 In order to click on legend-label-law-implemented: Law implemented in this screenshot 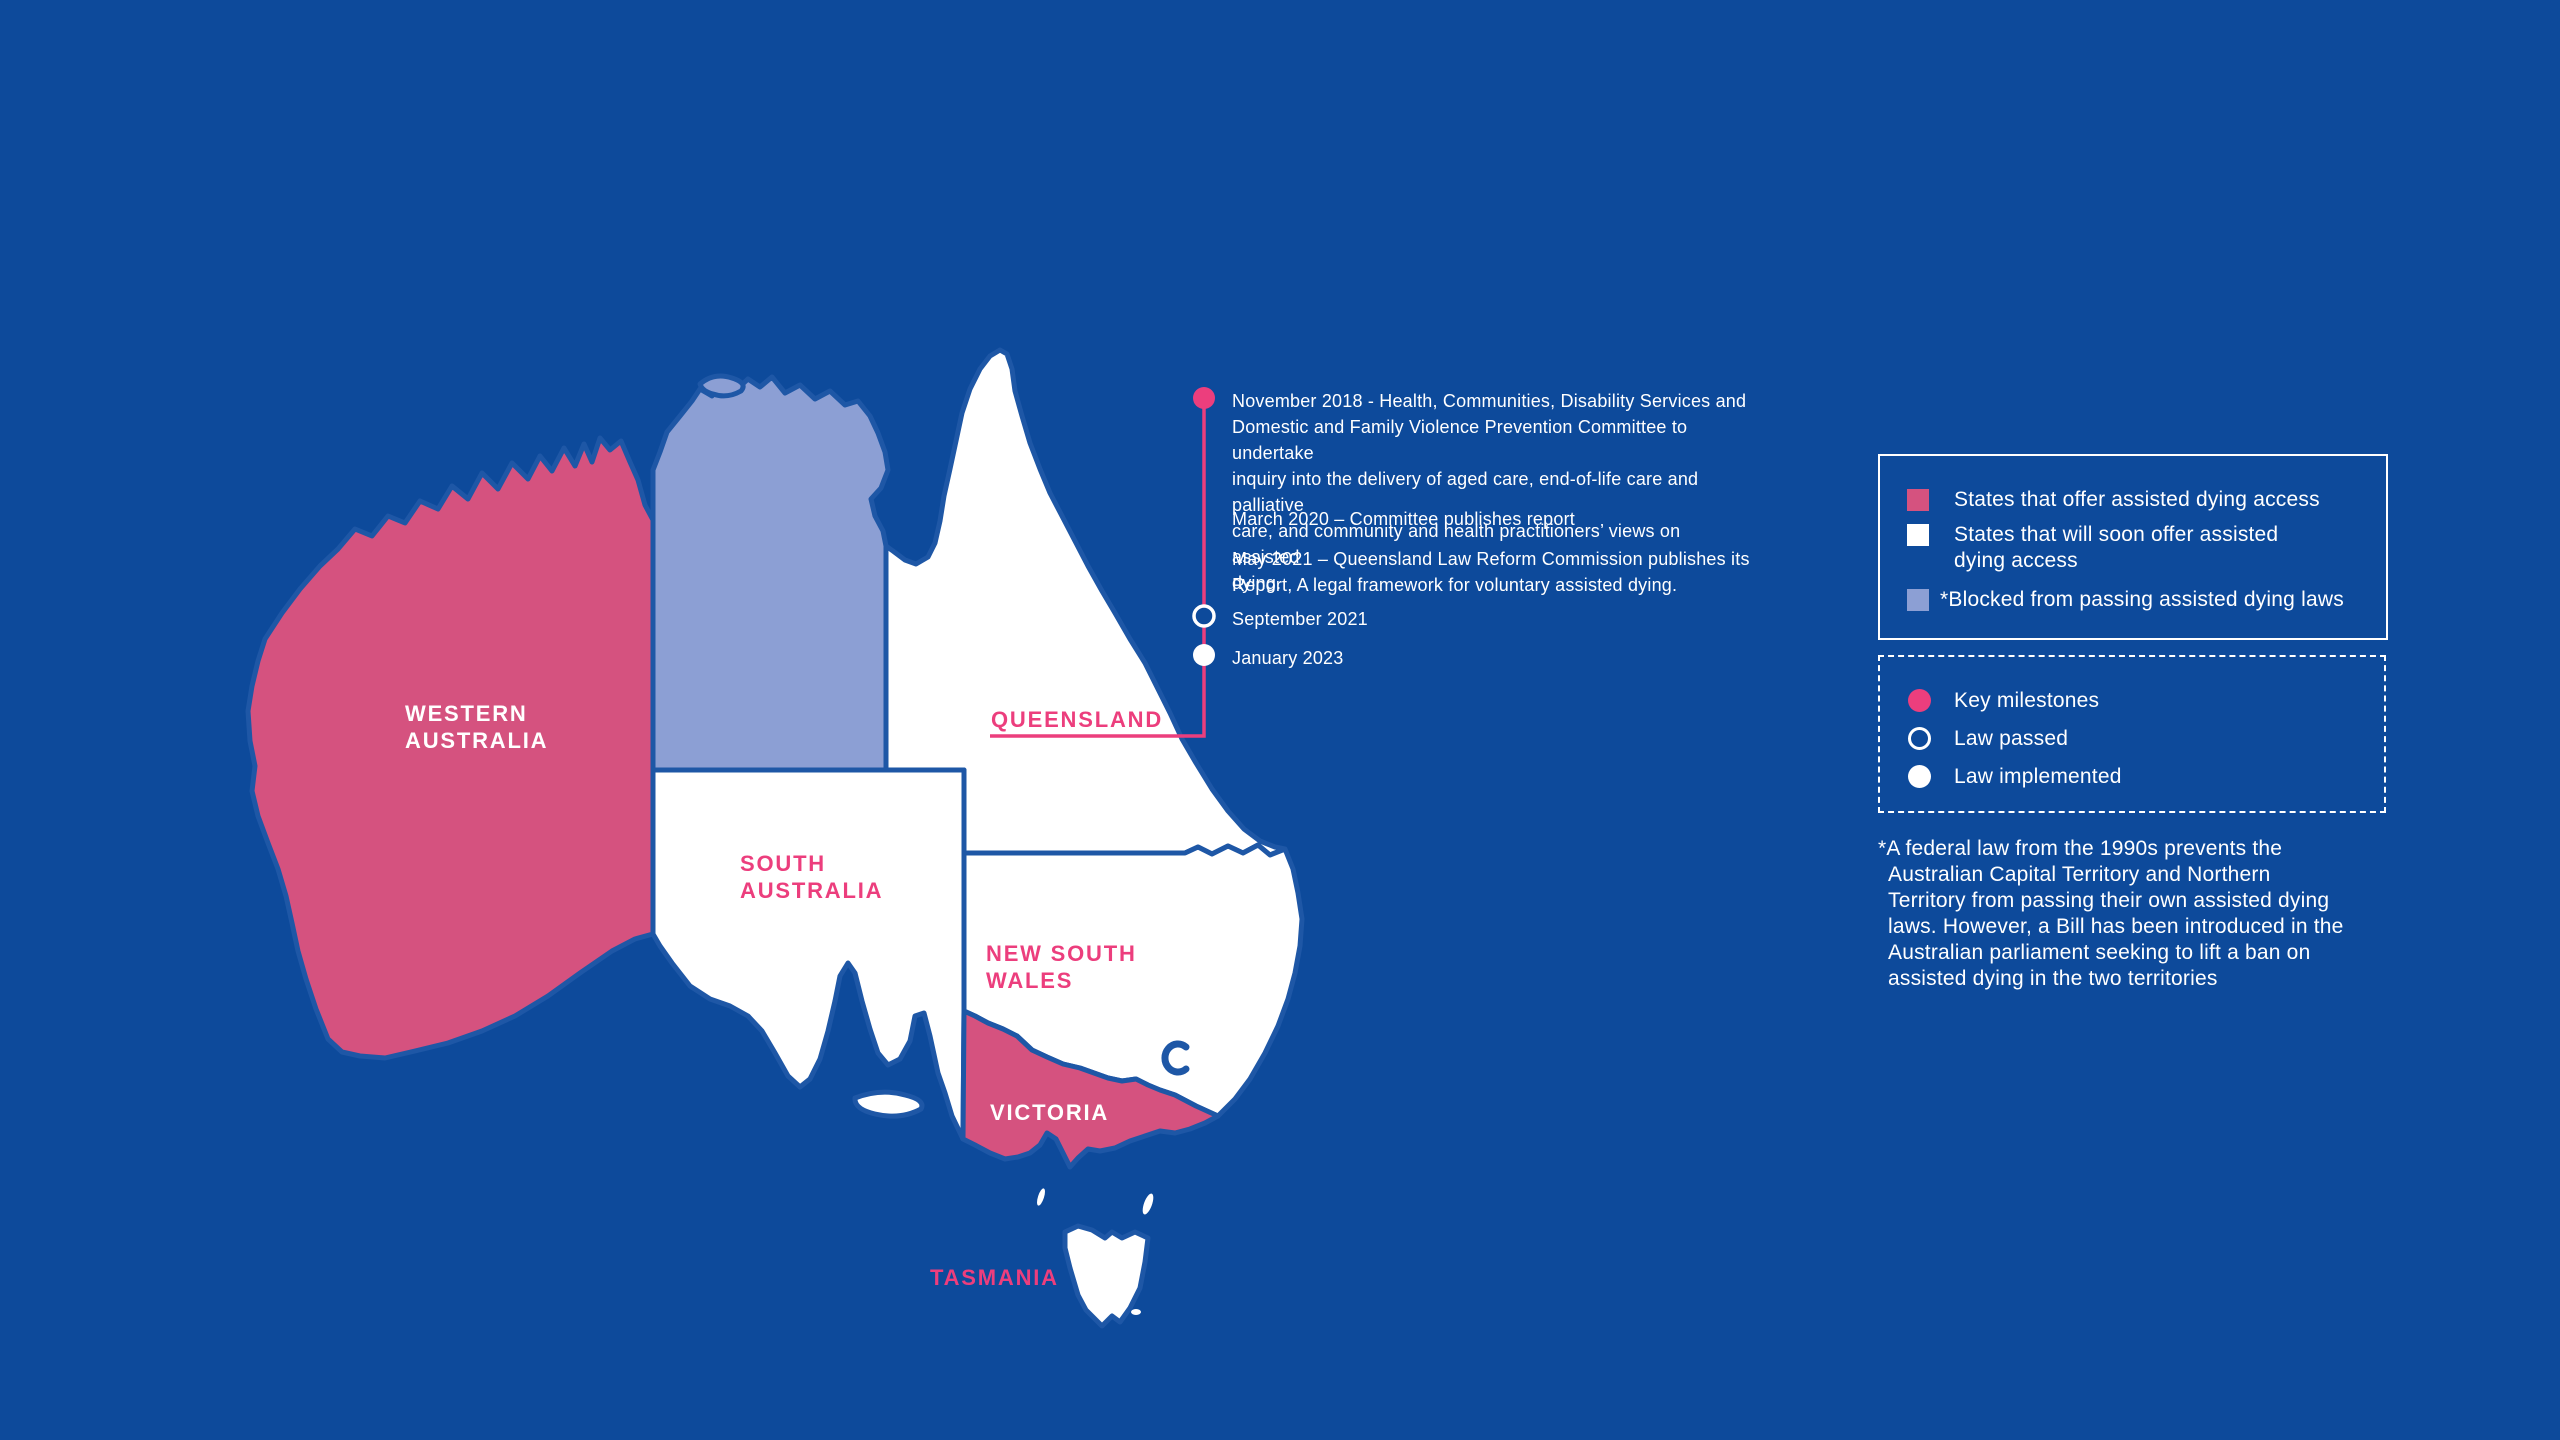, I will do `click(2038, 776)`.